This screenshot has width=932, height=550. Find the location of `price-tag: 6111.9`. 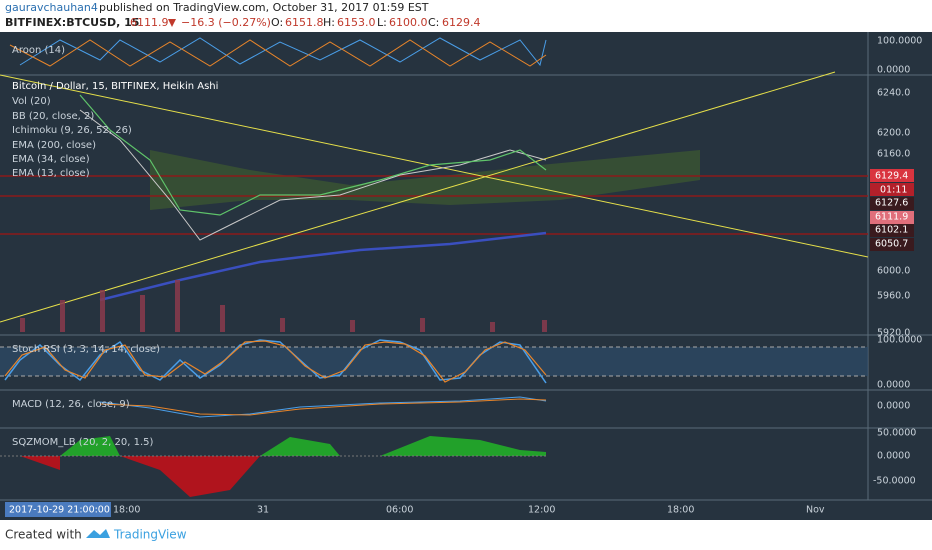

price-tag: 6111.9 is located at coordinates (891, 217).